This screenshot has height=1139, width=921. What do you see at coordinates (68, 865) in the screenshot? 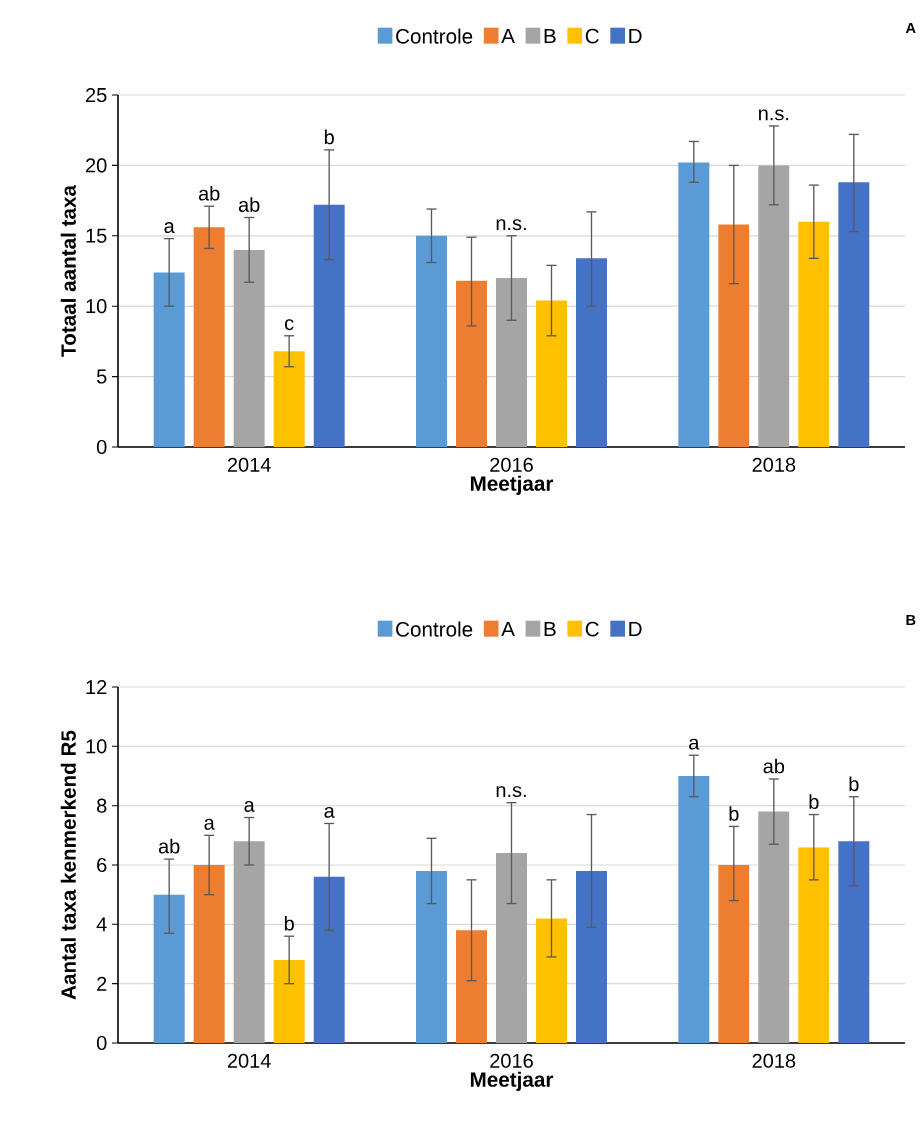
I see `y-axis-title: Aantal taxa kenmerkend R5` at bounding box center [68, 865].